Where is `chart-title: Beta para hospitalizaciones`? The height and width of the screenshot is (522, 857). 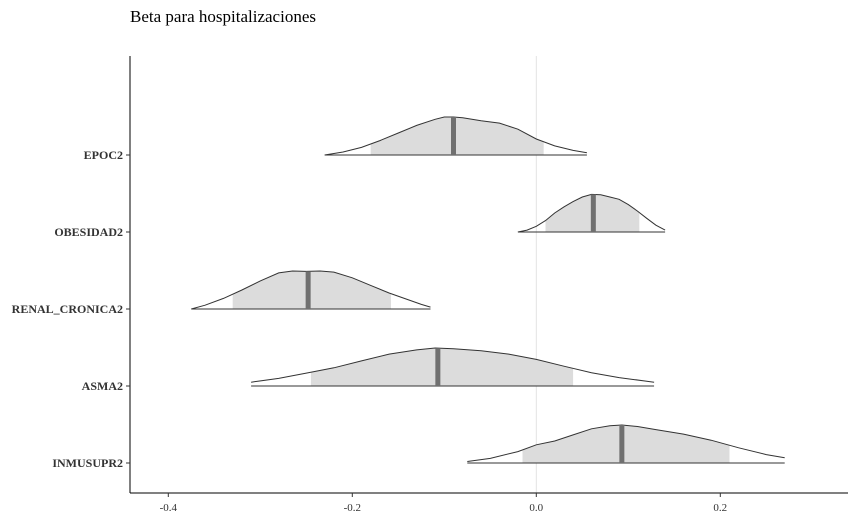
chart-title: Beta para hospitalizaciones is located at coordinates (223, 16).